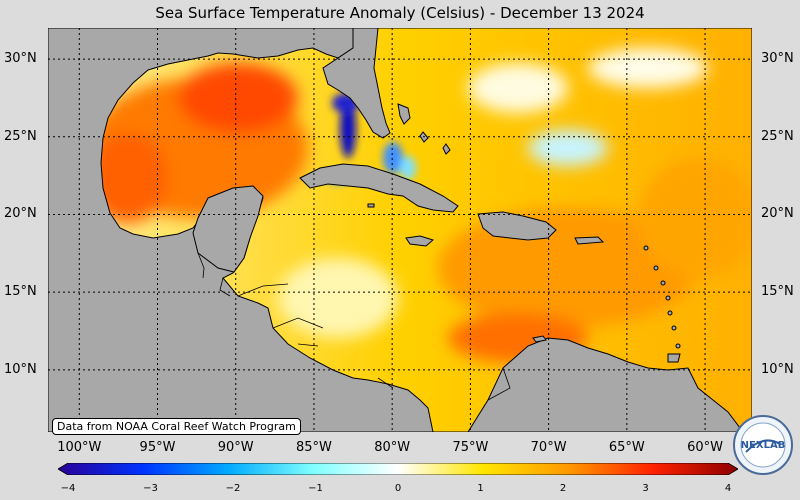 The height and width of the screenshot is (500, 800). What do you see at coordinates (228, 229) in the screenshot?
I see `land-yucatan` at bounding box center [228, 229].